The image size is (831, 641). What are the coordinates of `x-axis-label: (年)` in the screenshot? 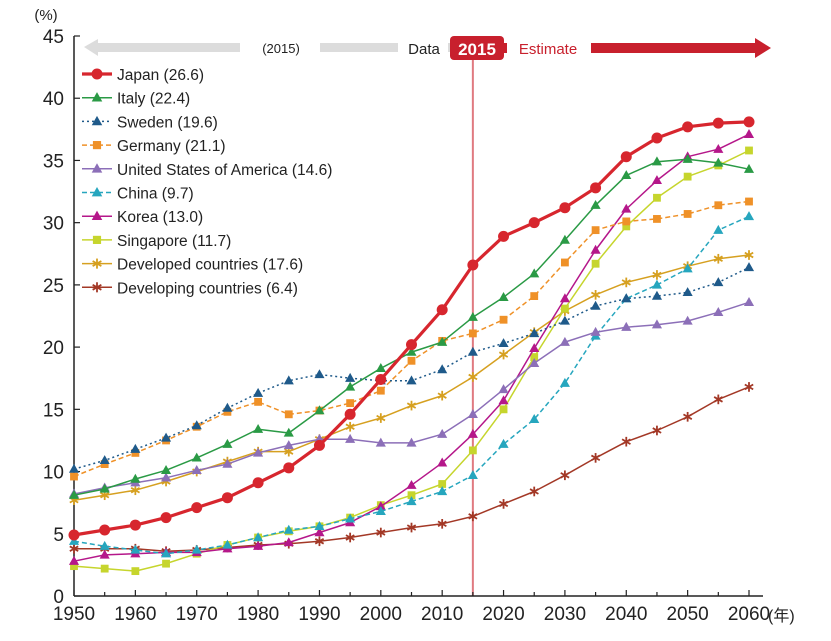 It's located at (781, 616).